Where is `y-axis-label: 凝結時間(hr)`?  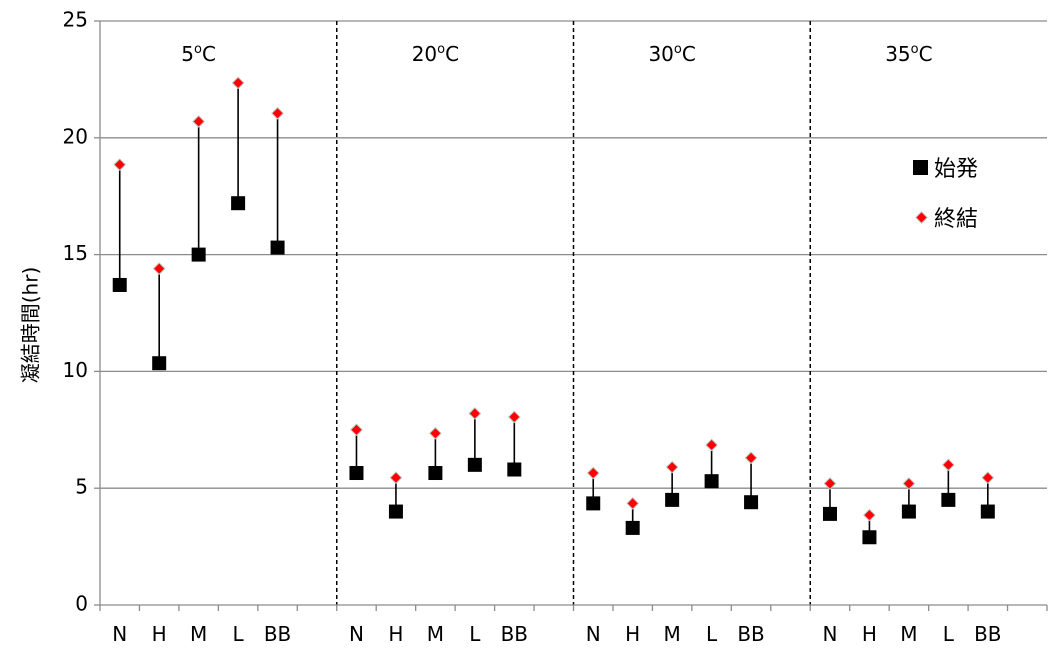 y-axis-label: 凝結時間(hr) is located at coordinates (31, 325).